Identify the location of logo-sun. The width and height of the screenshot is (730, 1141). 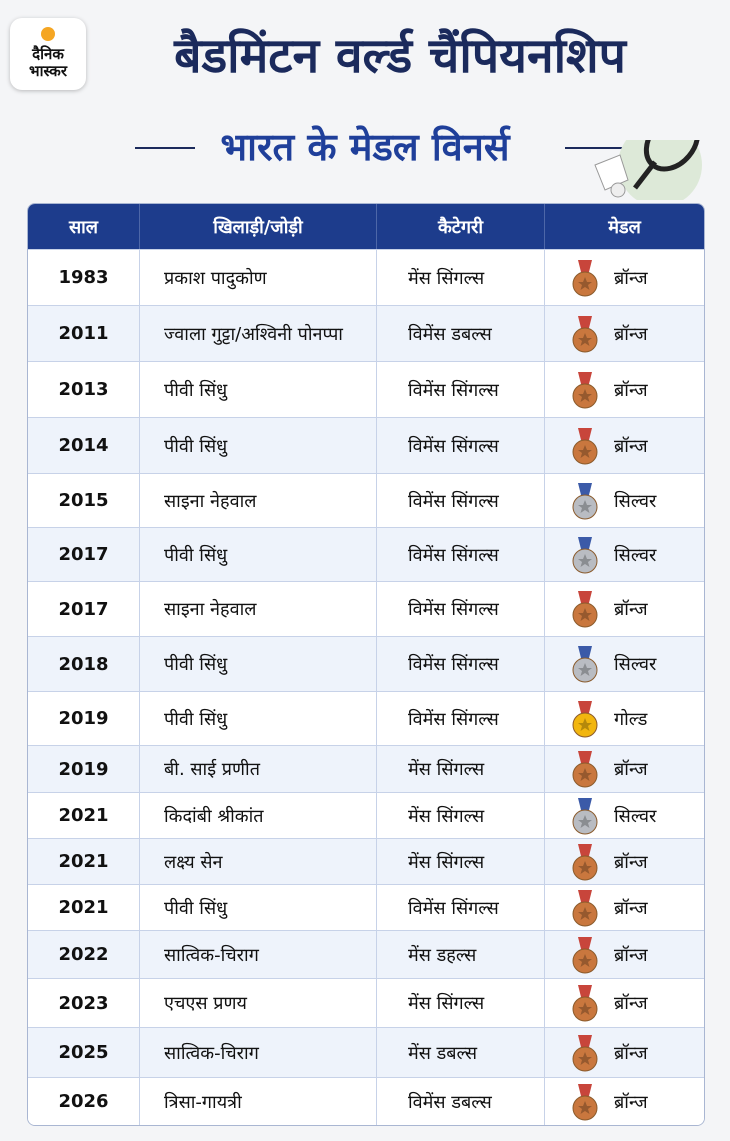
(48, 34).